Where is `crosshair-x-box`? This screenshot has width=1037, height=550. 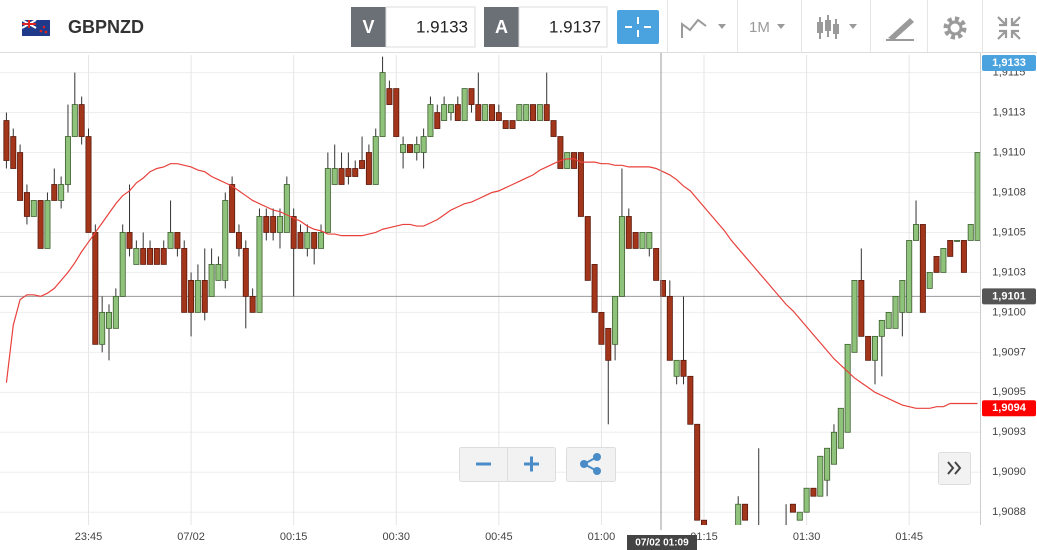 crosshair-x-box is located at coordinates (662, 542).